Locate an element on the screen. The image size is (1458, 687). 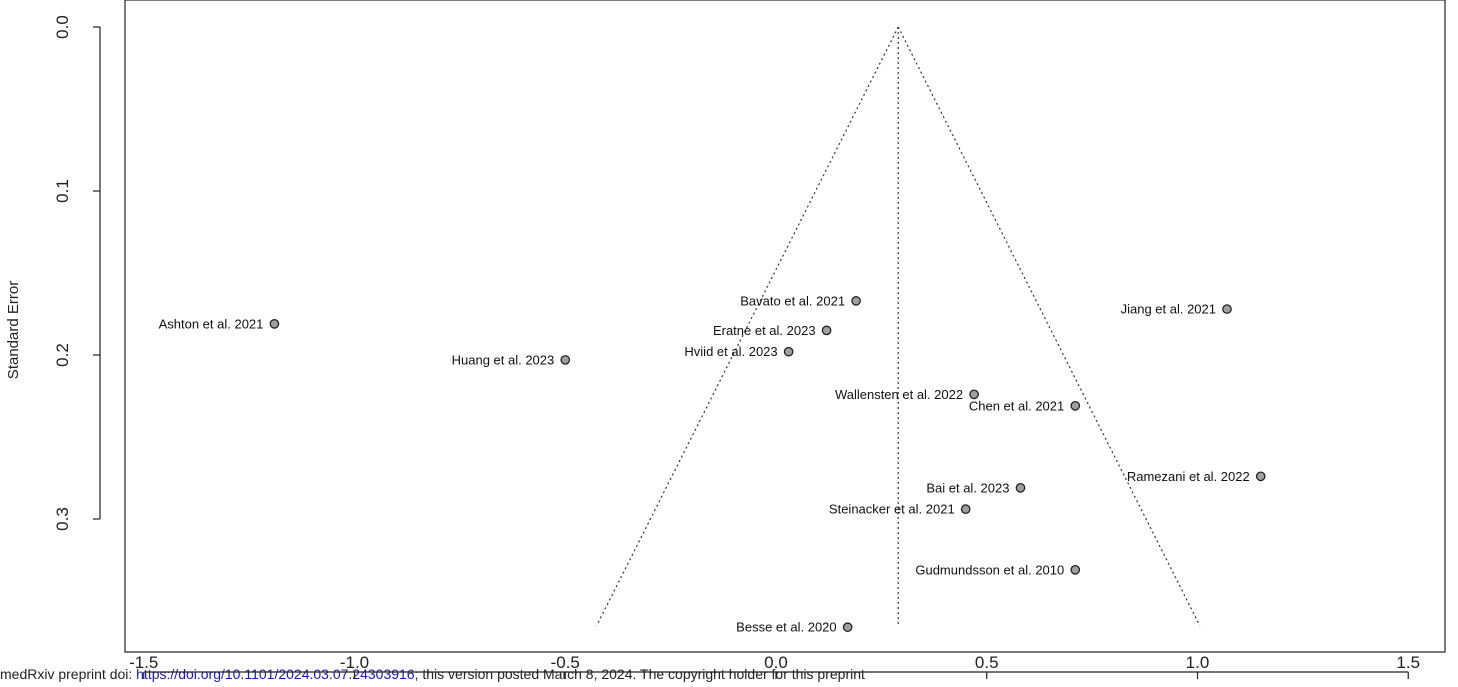
point-label: Bavato et al. 2021 is located at coordinates (792, 300).